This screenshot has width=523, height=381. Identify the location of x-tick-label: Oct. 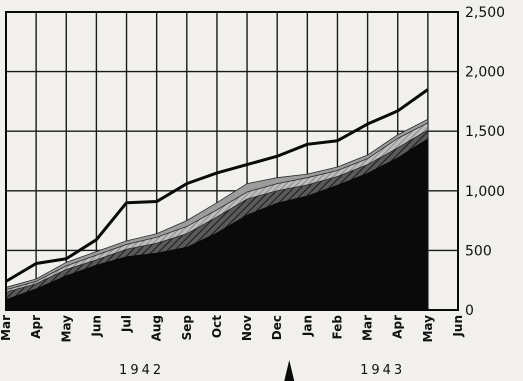
(217, 326).